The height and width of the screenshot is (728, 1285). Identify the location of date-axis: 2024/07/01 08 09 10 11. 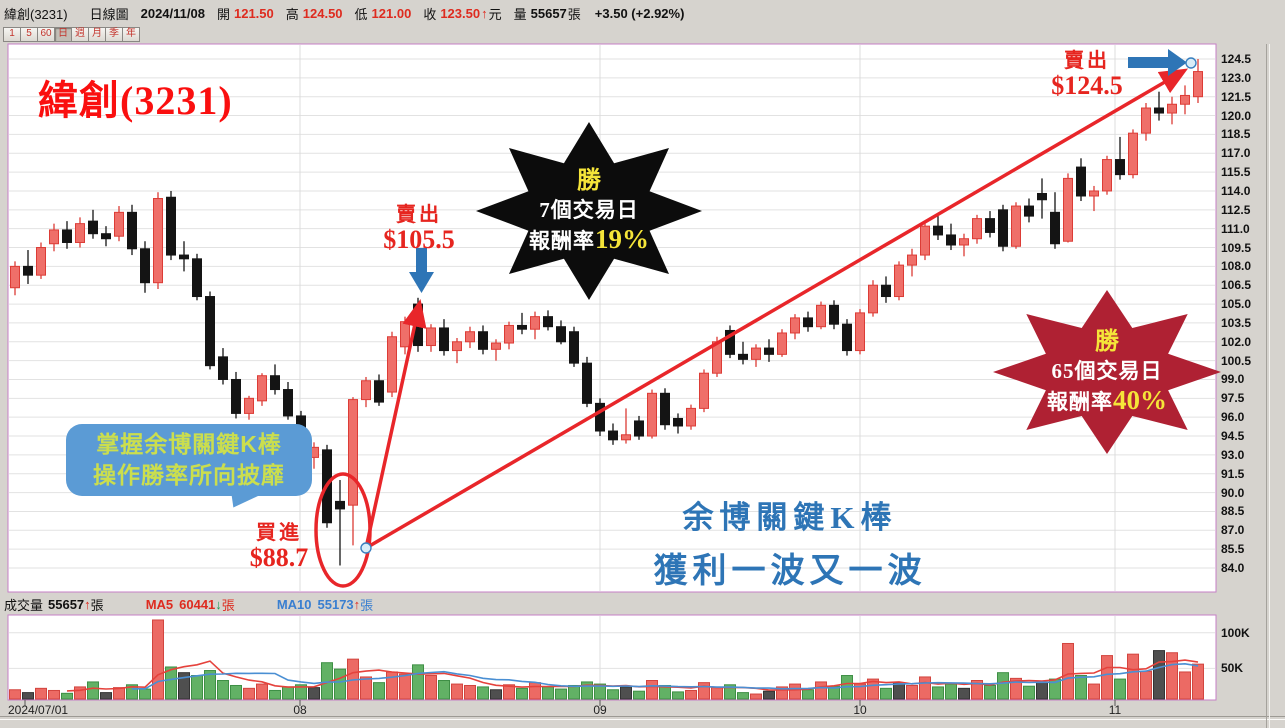
(642, 711).